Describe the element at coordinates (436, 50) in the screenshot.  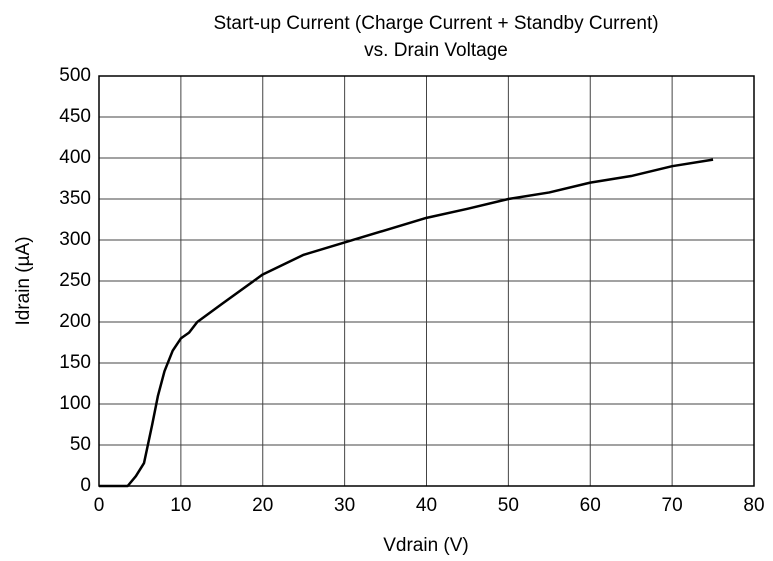
I see `chart-title: vs. Drain Voltage` at that location.